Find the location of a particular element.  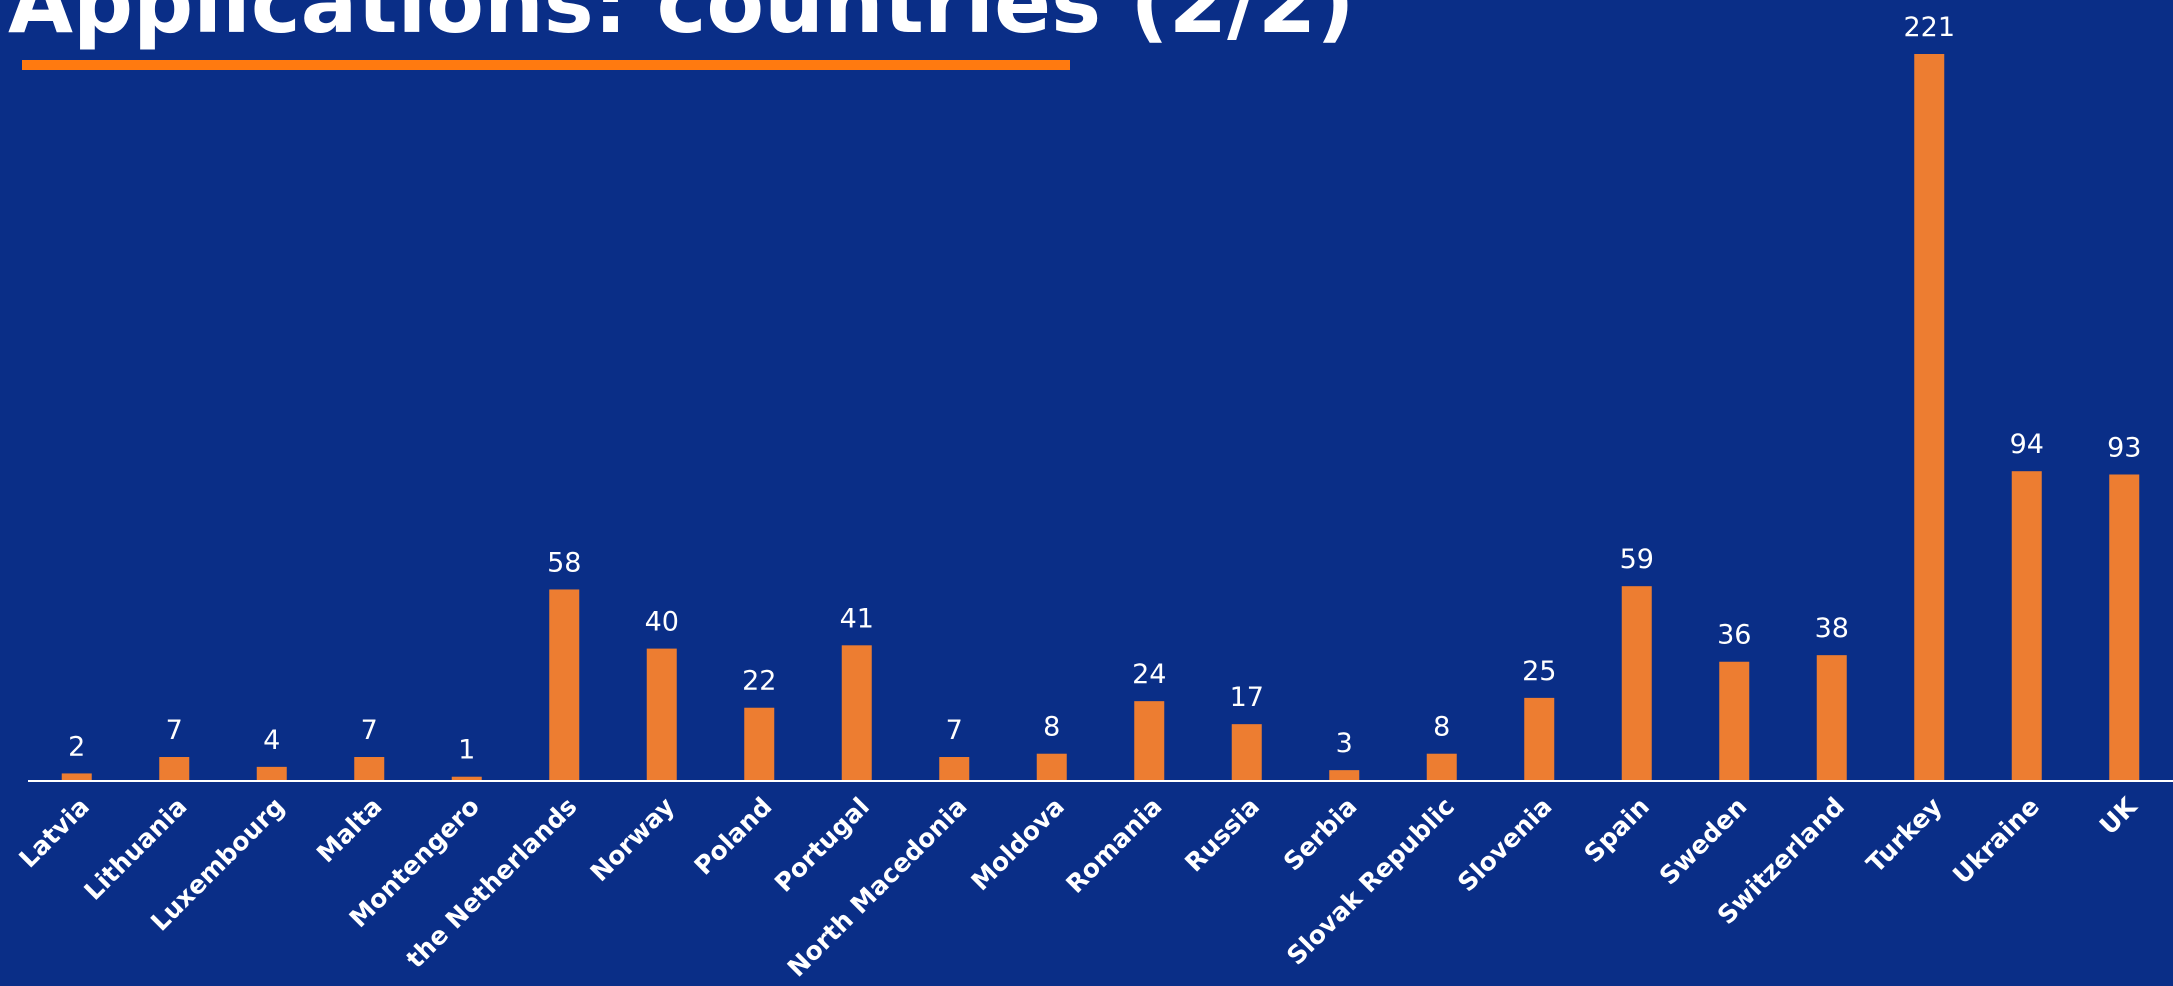

data-label: 1 is located at coordinates (466, 750).